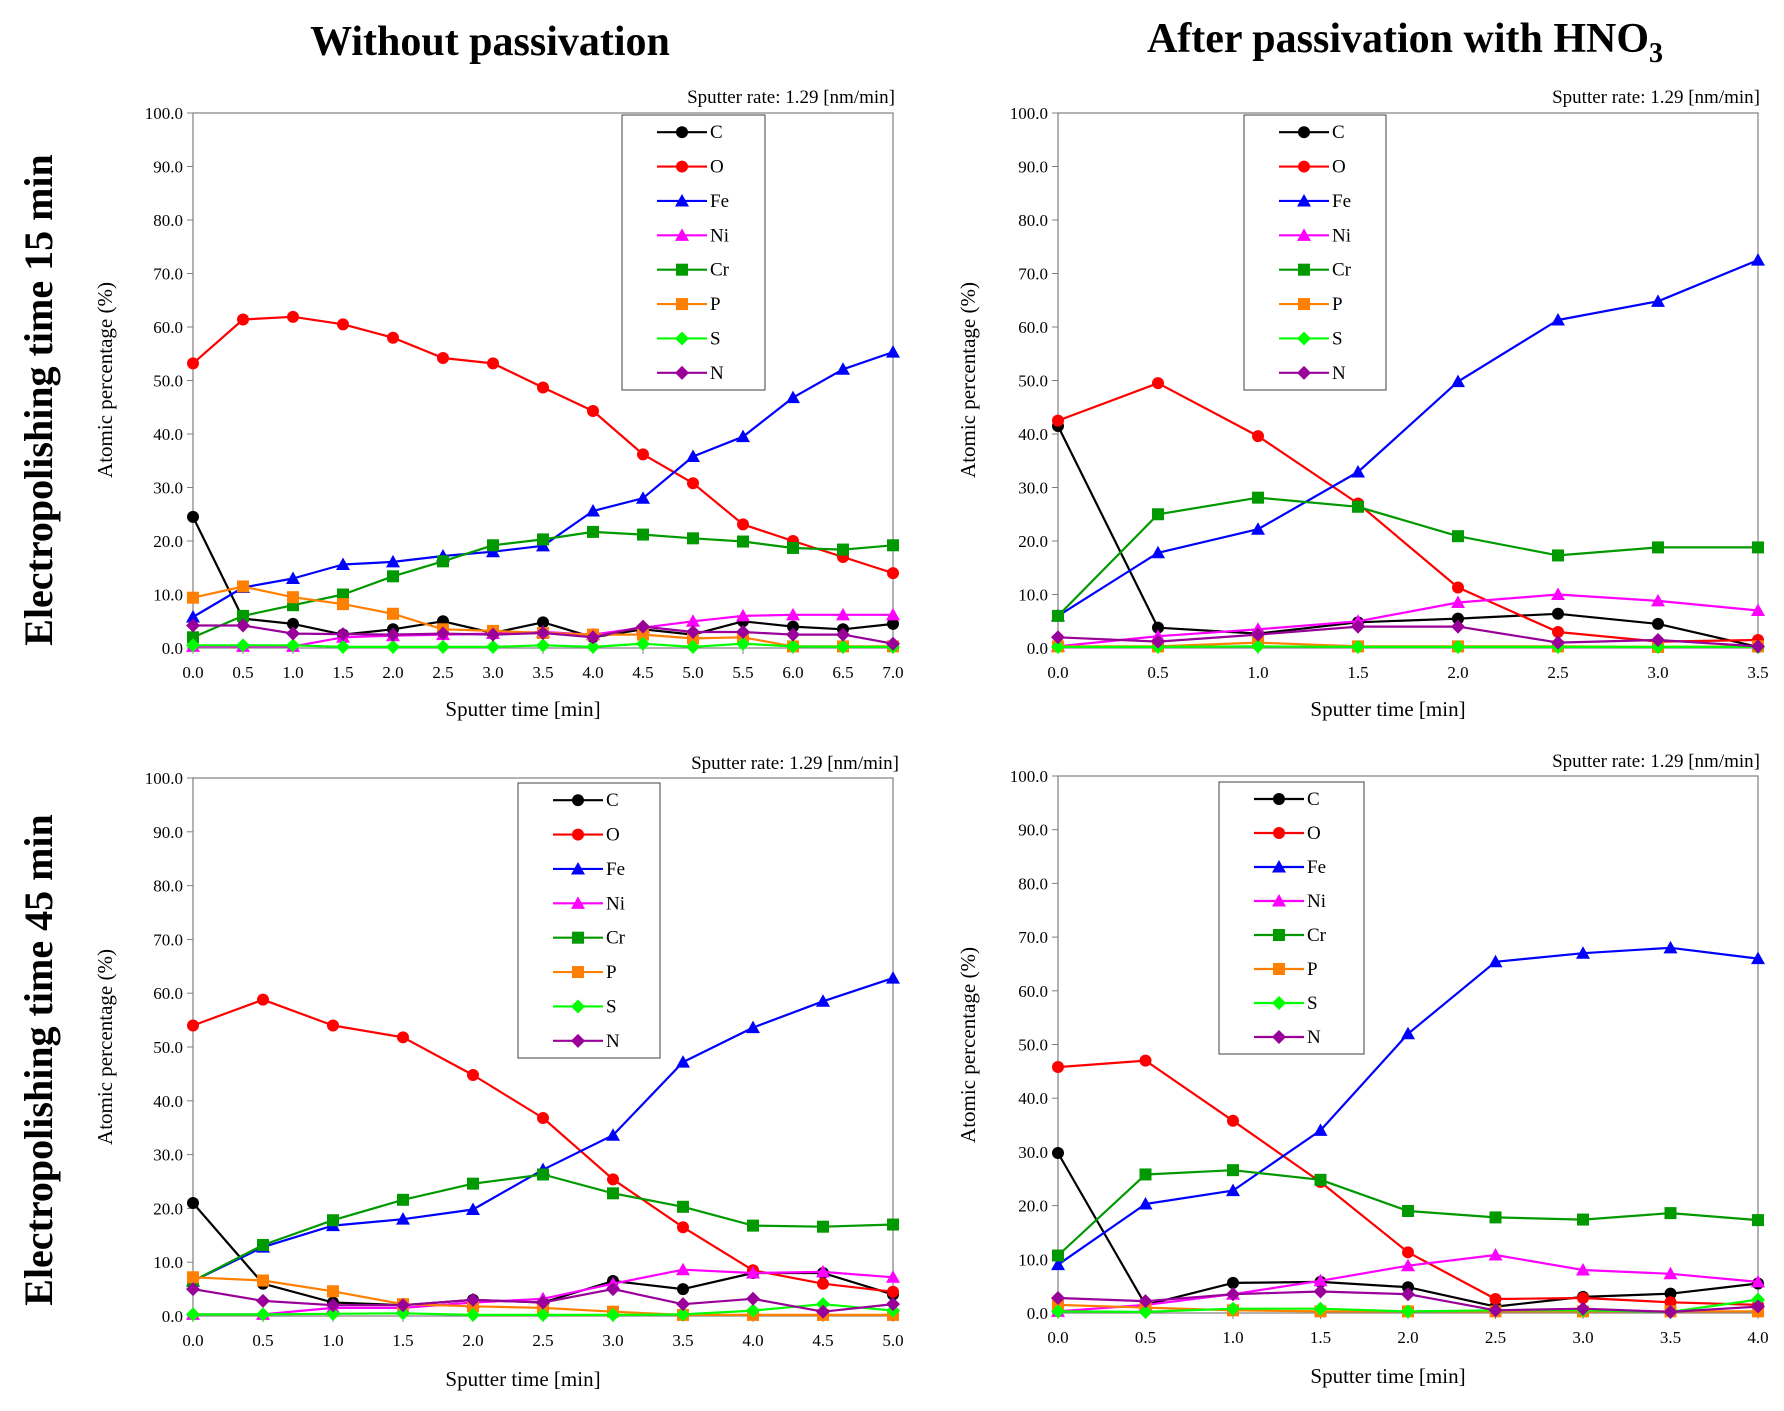 This screenshot has width=1784, height=1411. Describe the element at coordinates (968, 1045) in the screenshot. I see `y-axis-label: Atomic percentage (%)` at that location.